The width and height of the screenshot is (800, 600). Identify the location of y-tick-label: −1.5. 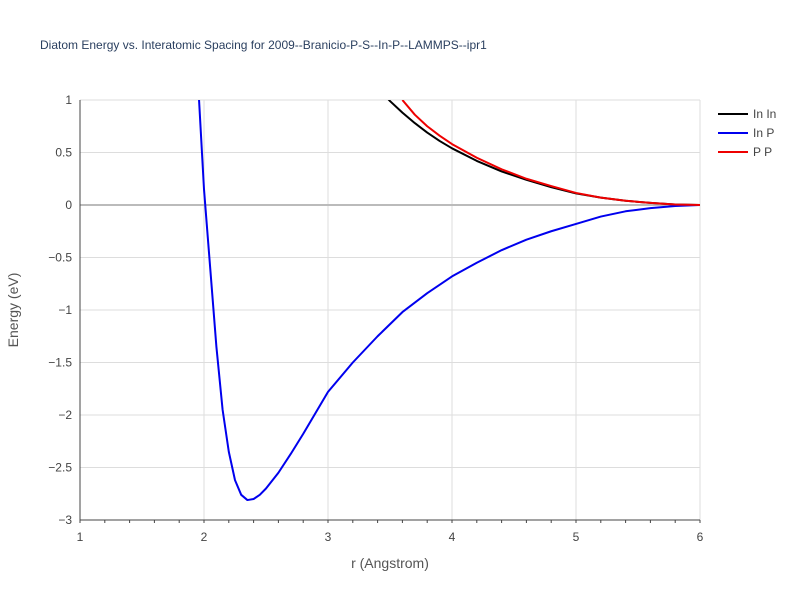
(60, 363).